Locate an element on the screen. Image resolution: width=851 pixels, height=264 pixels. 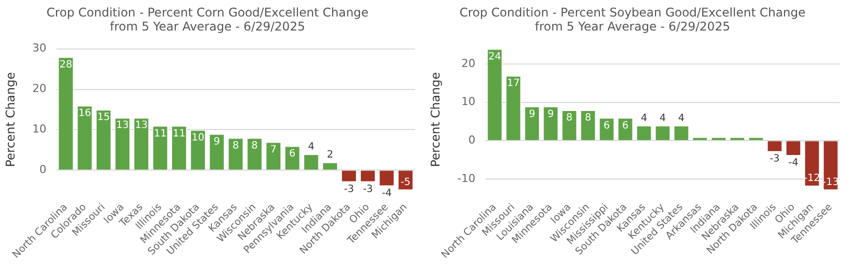
data-label: 10 is located at coordinates (198, 138).